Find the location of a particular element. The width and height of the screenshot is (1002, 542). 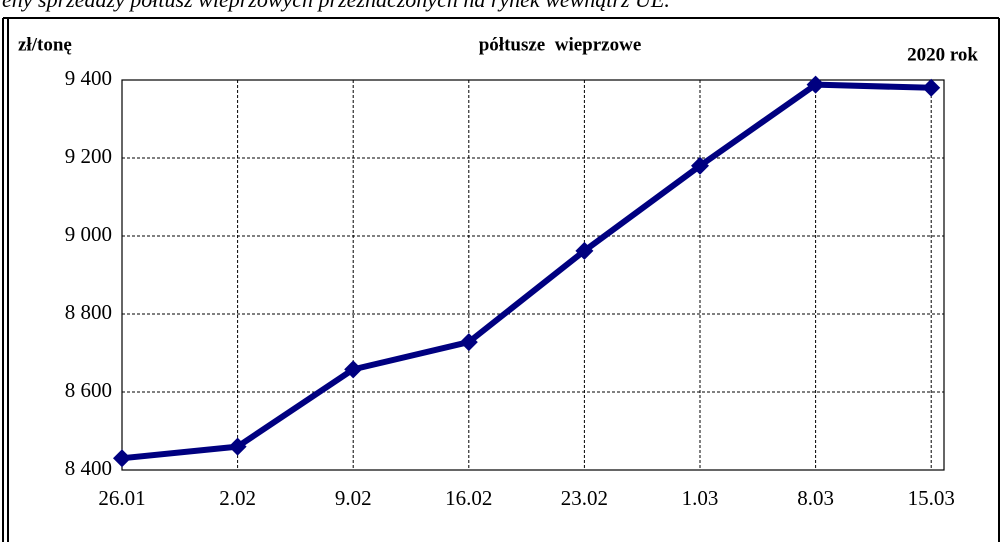

y-tick-label: 9 000 is located at coordinates (88, 234).